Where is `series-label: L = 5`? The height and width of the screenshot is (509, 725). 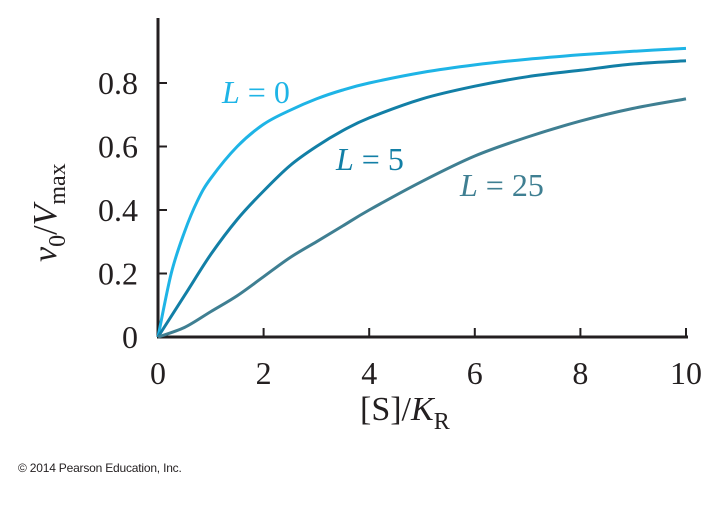 series-label: L = 5 is located at coordinates (369, 159).